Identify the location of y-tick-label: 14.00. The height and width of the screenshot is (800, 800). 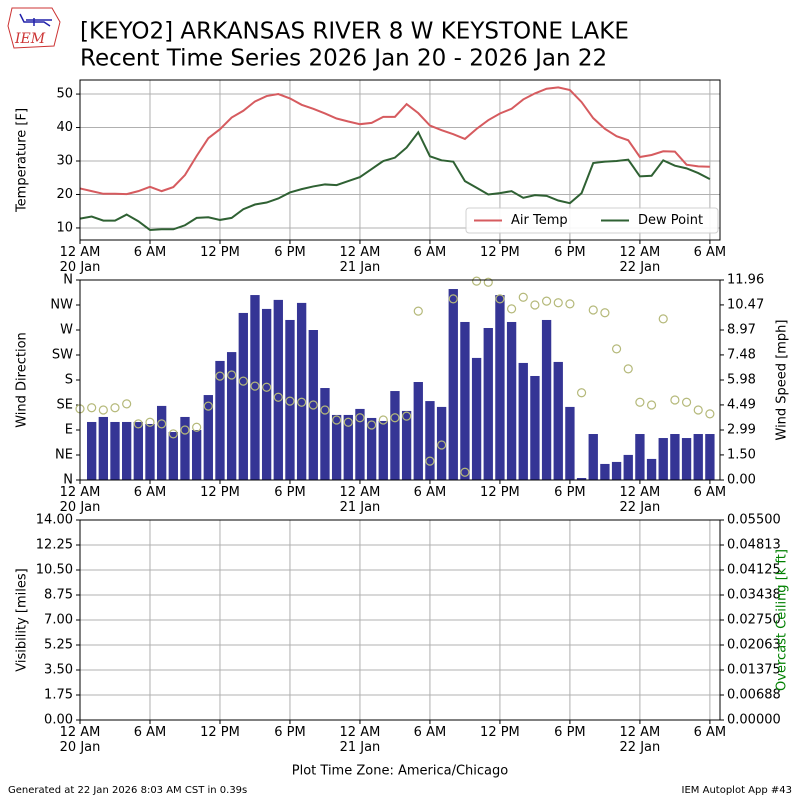
(54, 520).